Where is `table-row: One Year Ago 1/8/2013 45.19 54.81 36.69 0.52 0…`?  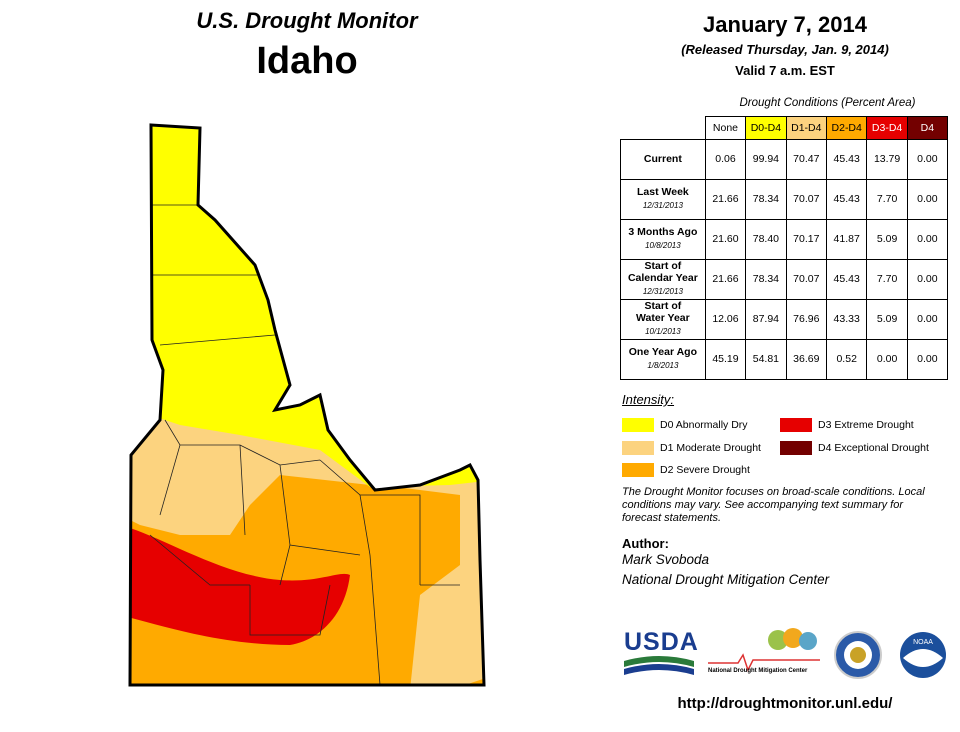 table-row: One Year Ago 1/8/2013 45.19 54.81 36.69 0.52 0… is located at coordinates (784, 359).